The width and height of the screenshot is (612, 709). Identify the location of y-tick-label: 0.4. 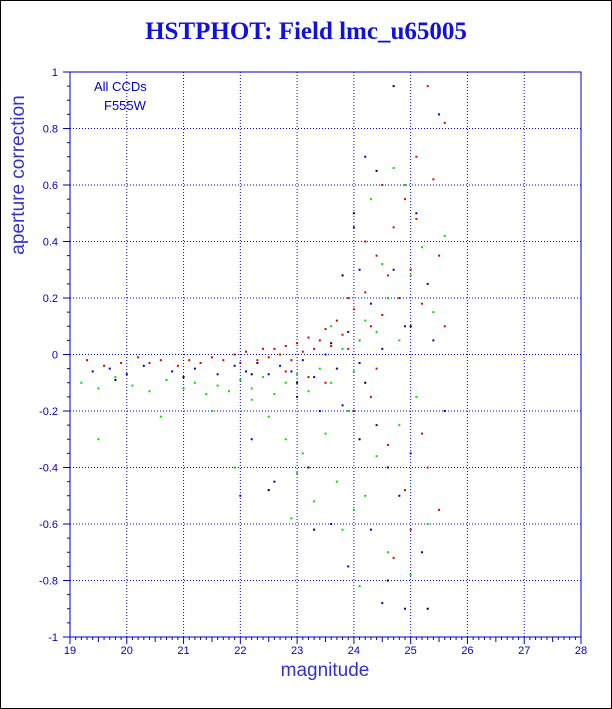
(50, 243).